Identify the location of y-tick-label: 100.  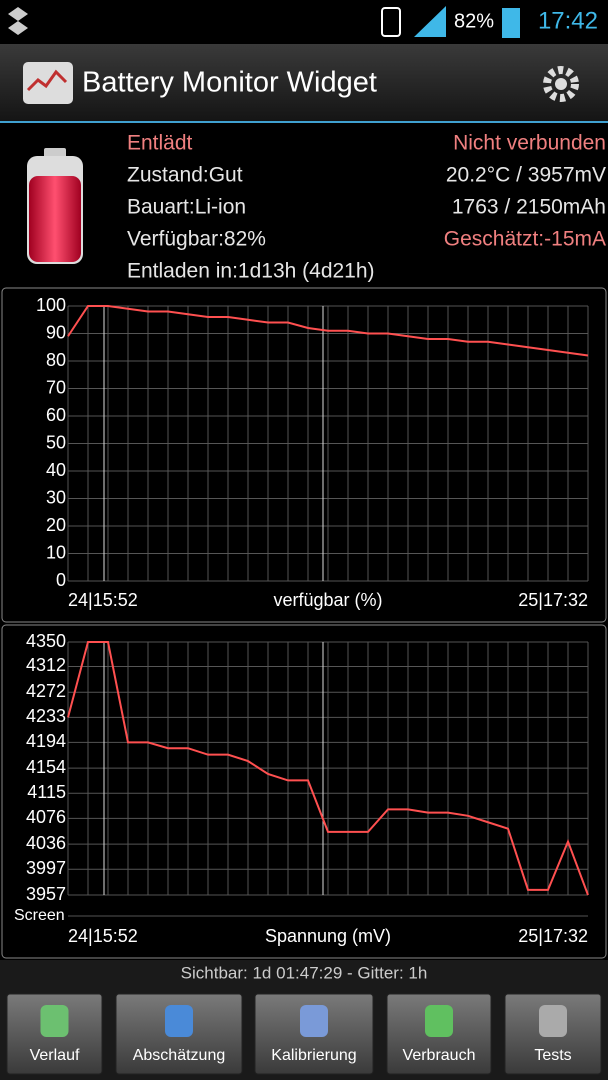
(51, 305).